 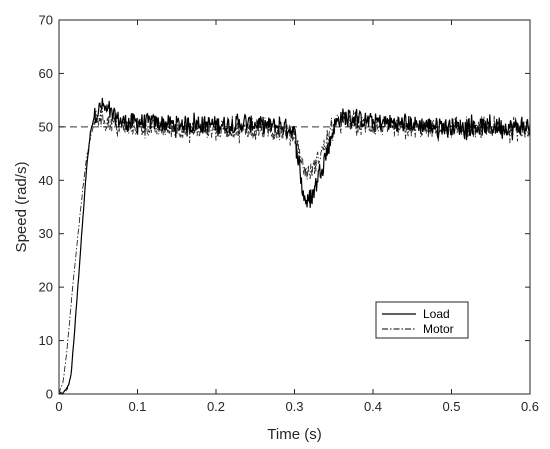 I want to click on legend-entry-load: Load, so click(x=436, y=314).